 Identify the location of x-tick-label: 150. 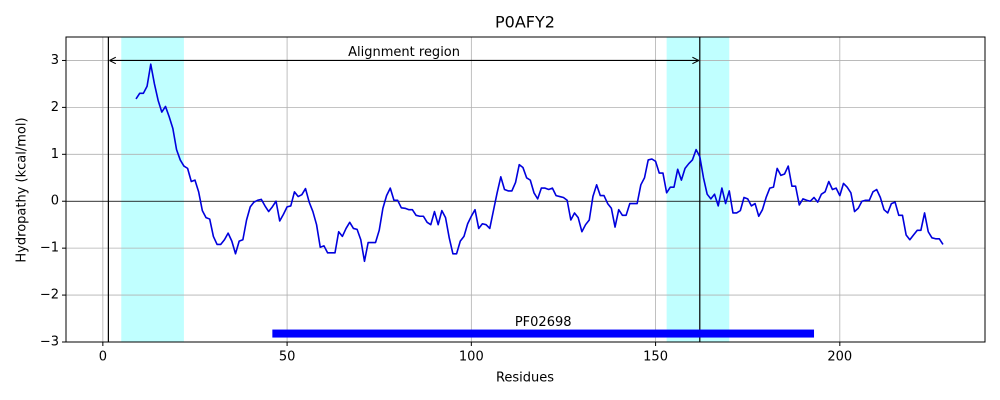
(655, 357).